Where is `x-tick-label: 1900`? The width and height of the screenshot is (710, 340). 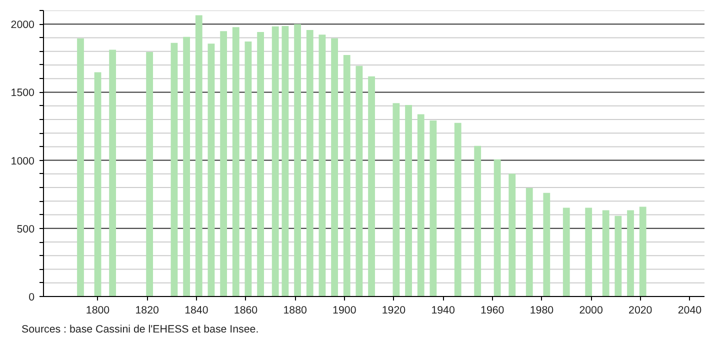 x-tick-label: 1900 is located at coordinates (344, 310).